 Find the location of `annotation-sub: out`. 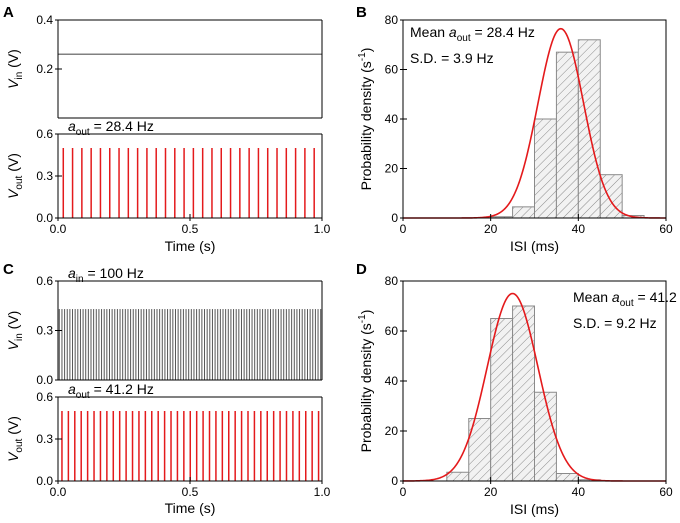

annotation-sub: out is located at coordinates (83, 132).